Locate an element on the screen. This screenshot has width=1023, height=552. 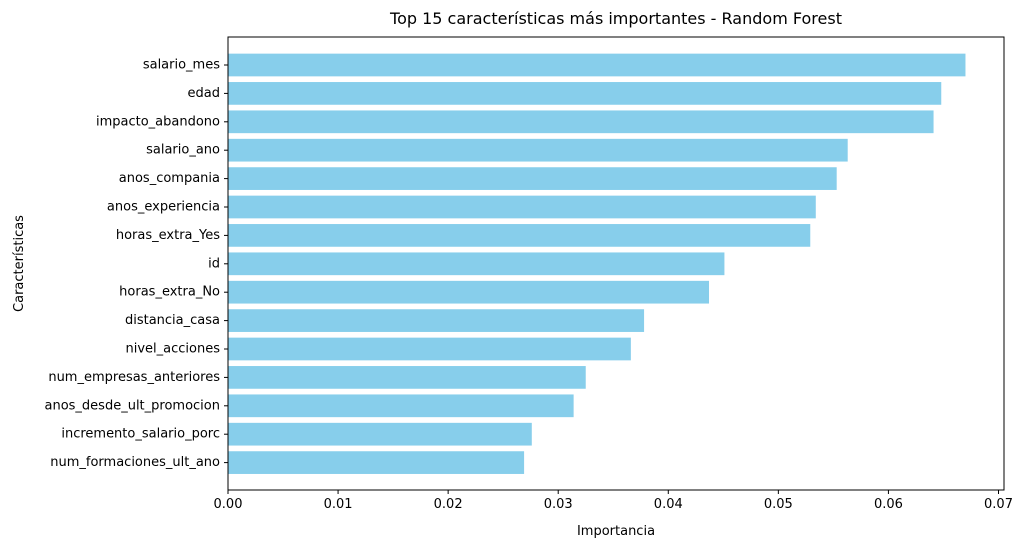
bar-horas_extra_No is located at coordinates (469, 292).